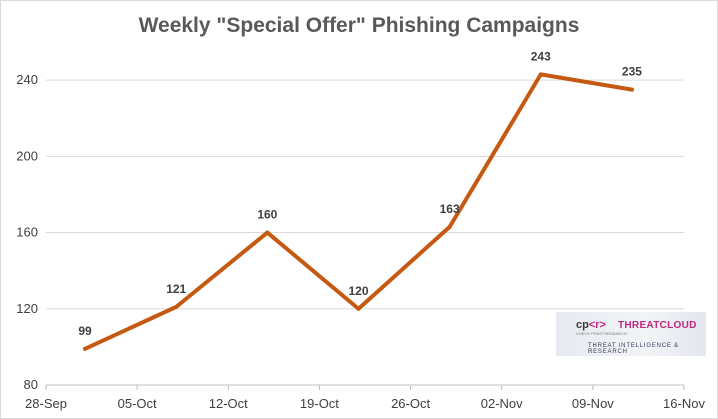 This screenshot has height=419, width=718. I want to click on data-label: 160, so click(267, 215).